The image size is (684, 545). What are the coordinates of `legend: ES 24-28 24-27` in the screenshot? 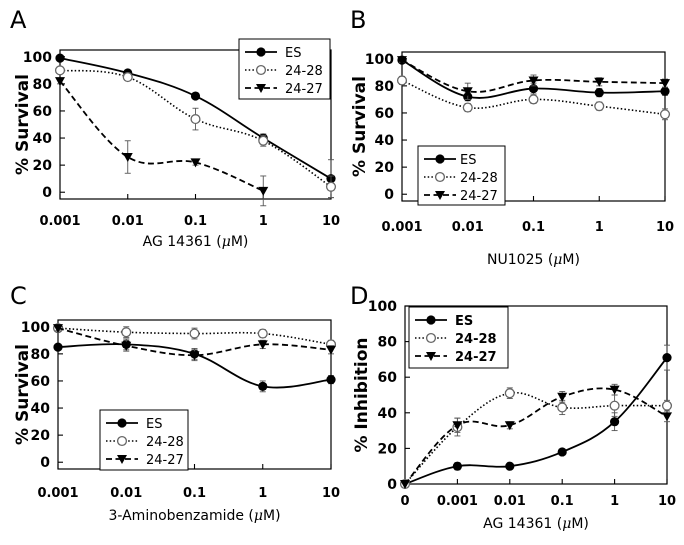 It's located at (144, 440).